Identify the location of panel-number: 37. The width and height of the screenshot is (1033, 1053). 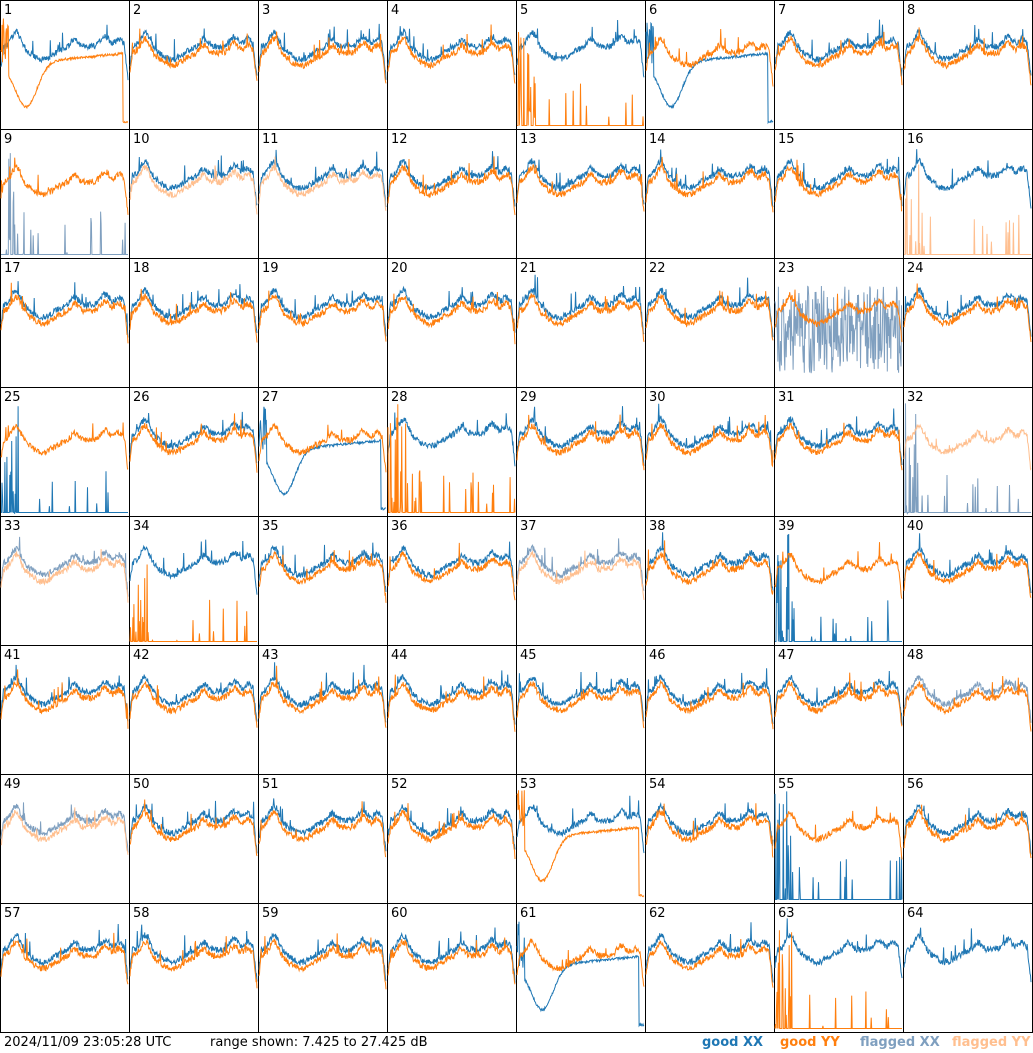
(528, 526).